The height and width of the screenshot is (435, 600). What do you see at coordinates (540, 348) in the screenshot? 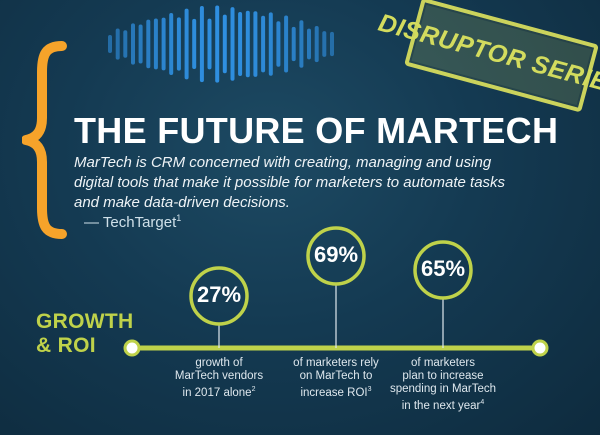
I see `timeline-end-dot` at bounding box center [540, 348].